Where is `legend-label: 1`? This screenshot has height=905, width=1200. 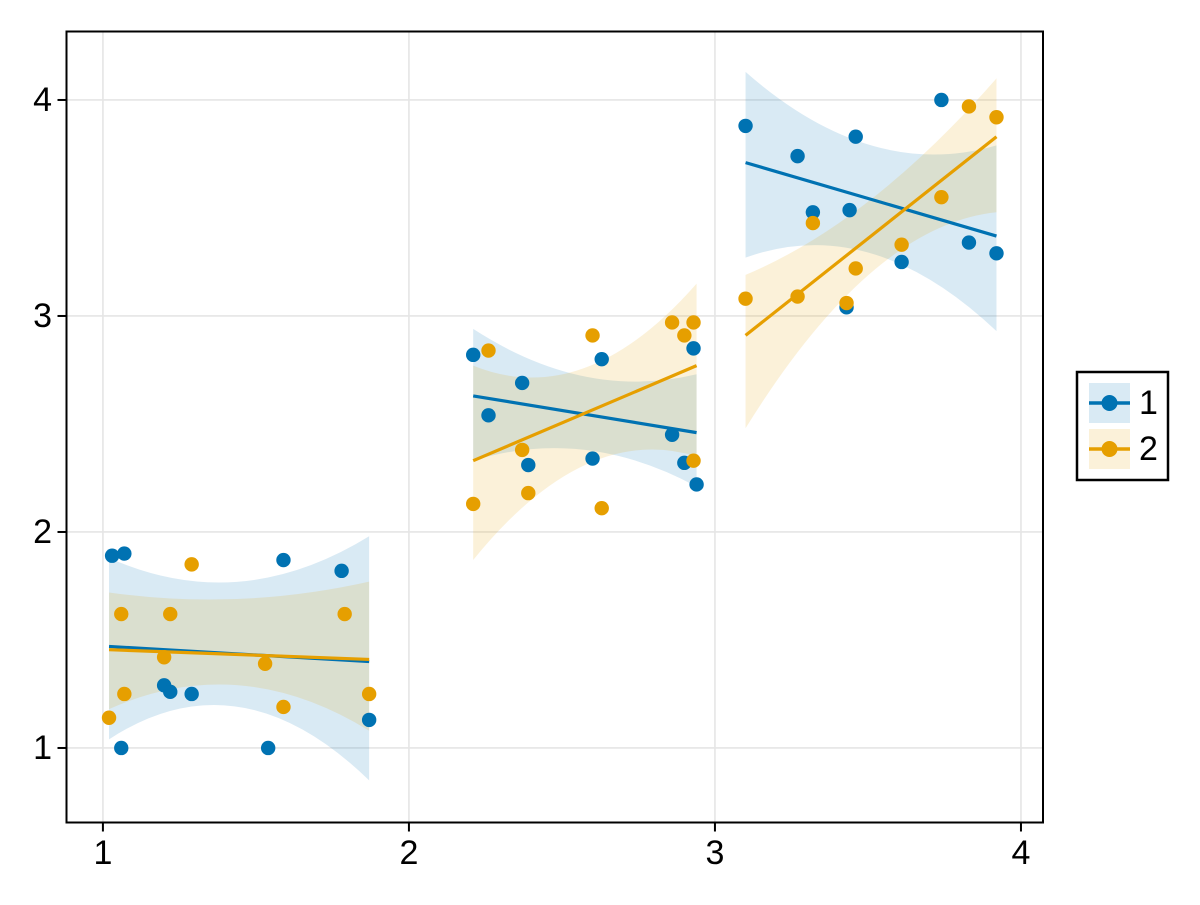
legend-label: 1 is located at coordinates (1148, 403).